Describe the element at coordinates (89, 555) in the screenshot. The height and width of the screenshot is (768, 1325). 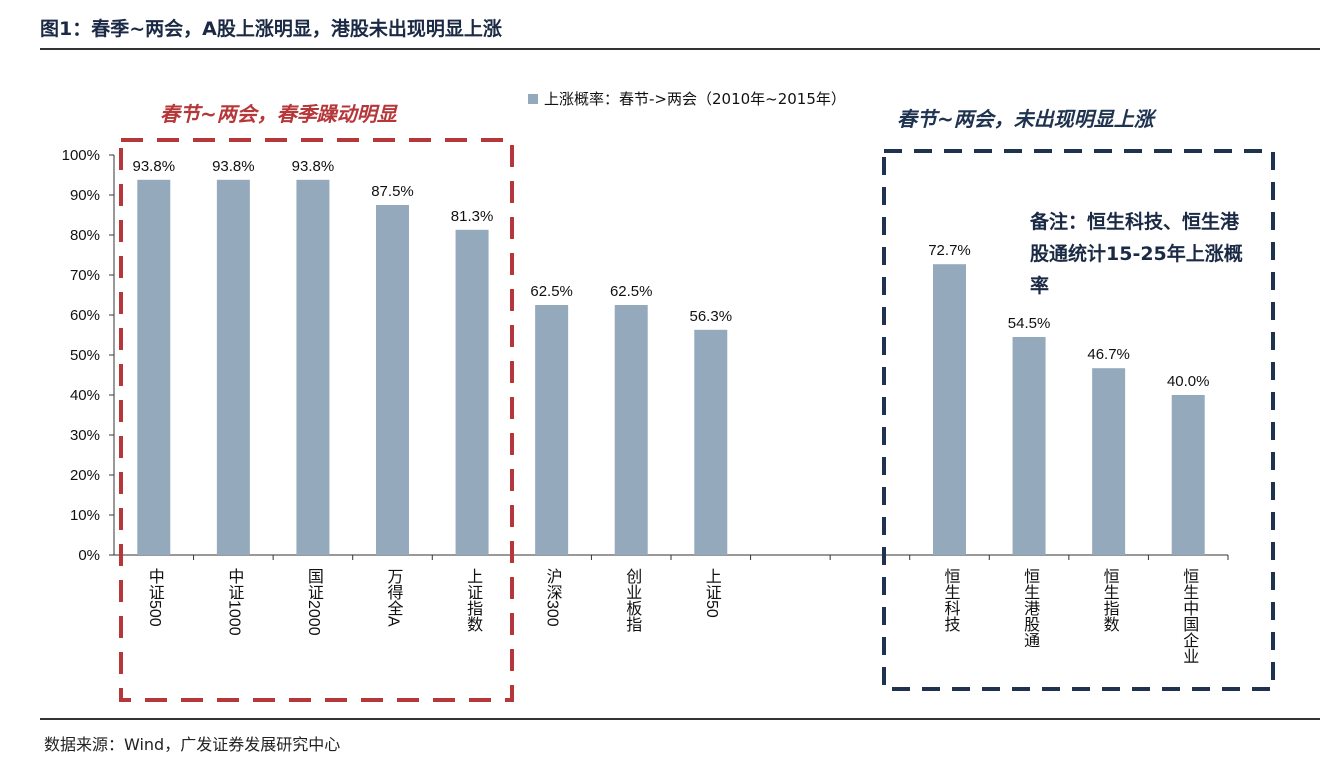
I see `y-tick-label: 0%` at that location.